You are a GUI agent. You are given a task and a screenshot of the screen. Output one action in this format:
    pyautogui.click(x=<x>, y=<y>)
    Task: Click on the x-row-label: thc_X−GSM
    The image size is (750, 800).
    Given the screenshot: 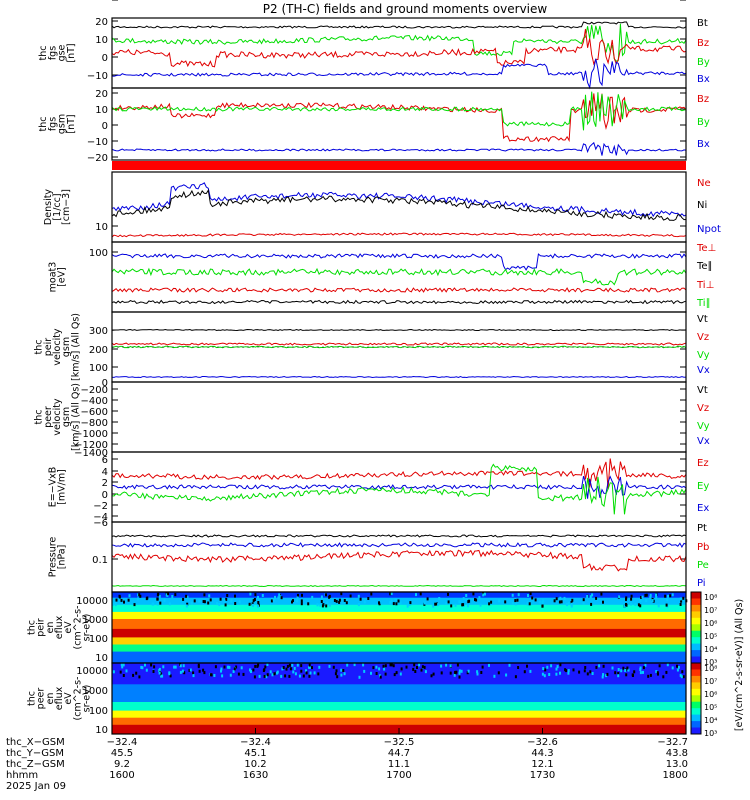 What is the action you would take?
    pyautogui.click(x=35, y=742)
    